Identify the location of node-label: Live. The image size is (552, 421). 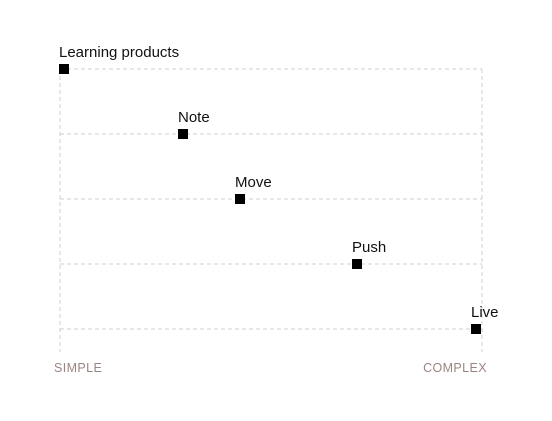
(485, 312).